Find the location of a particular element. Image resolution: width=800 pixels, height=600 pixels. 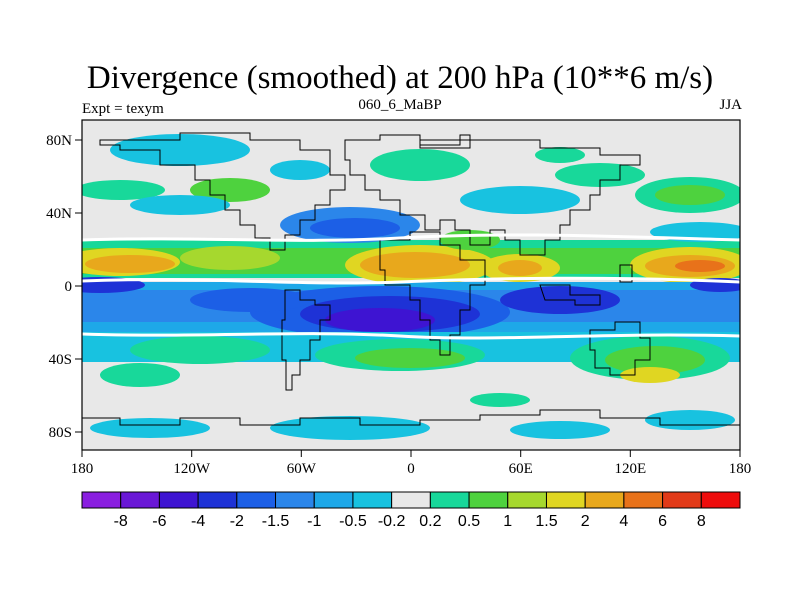

colorbar-label: -1.5 is located at coordinates (276, 521).